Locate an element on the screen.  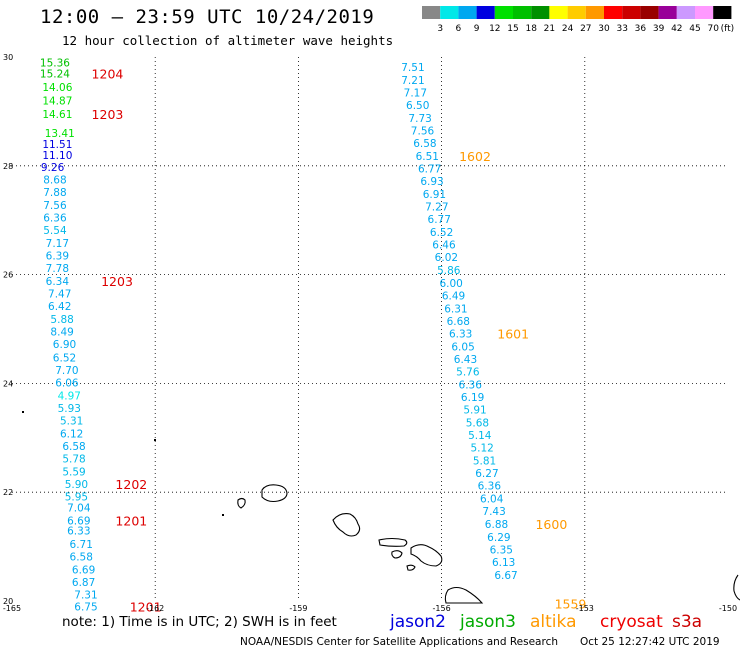
island-kauai is located at coordinates (274, 493).